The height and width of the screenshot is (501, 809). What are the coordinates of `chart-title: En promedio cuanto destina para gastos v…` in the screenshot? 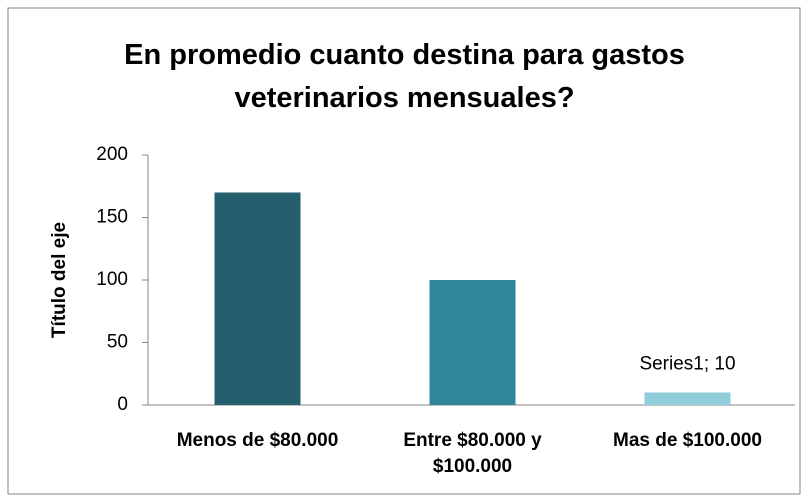 It's located at (404, 76).